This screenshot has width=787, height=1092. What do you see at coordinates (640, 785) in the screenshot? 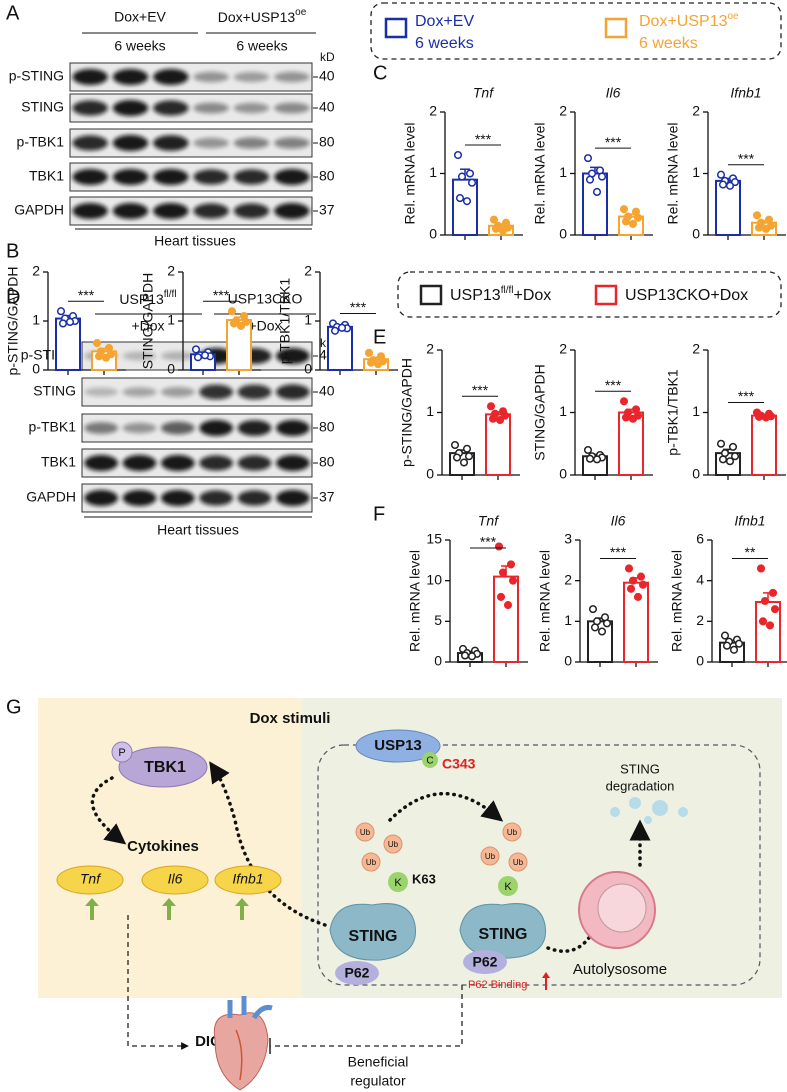
I see `degradation-label: degradation` at bounding box center [640, 785].